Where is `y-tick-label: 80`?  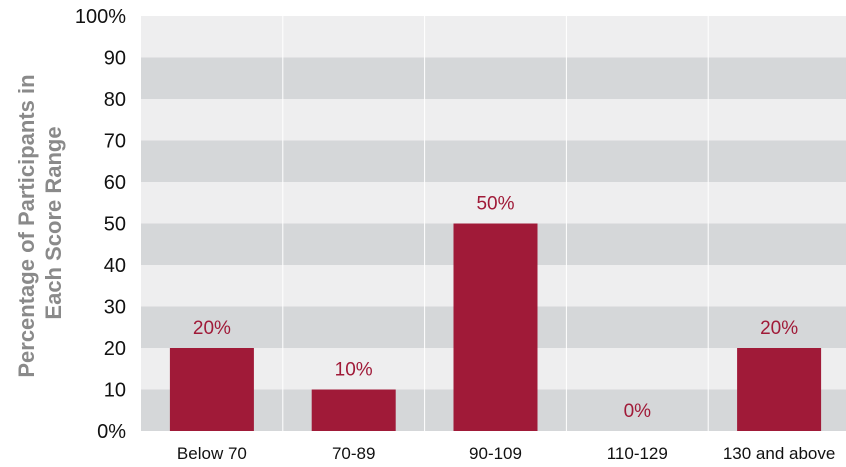
y-tick-label: 80 is located at coordinates (115, 100).